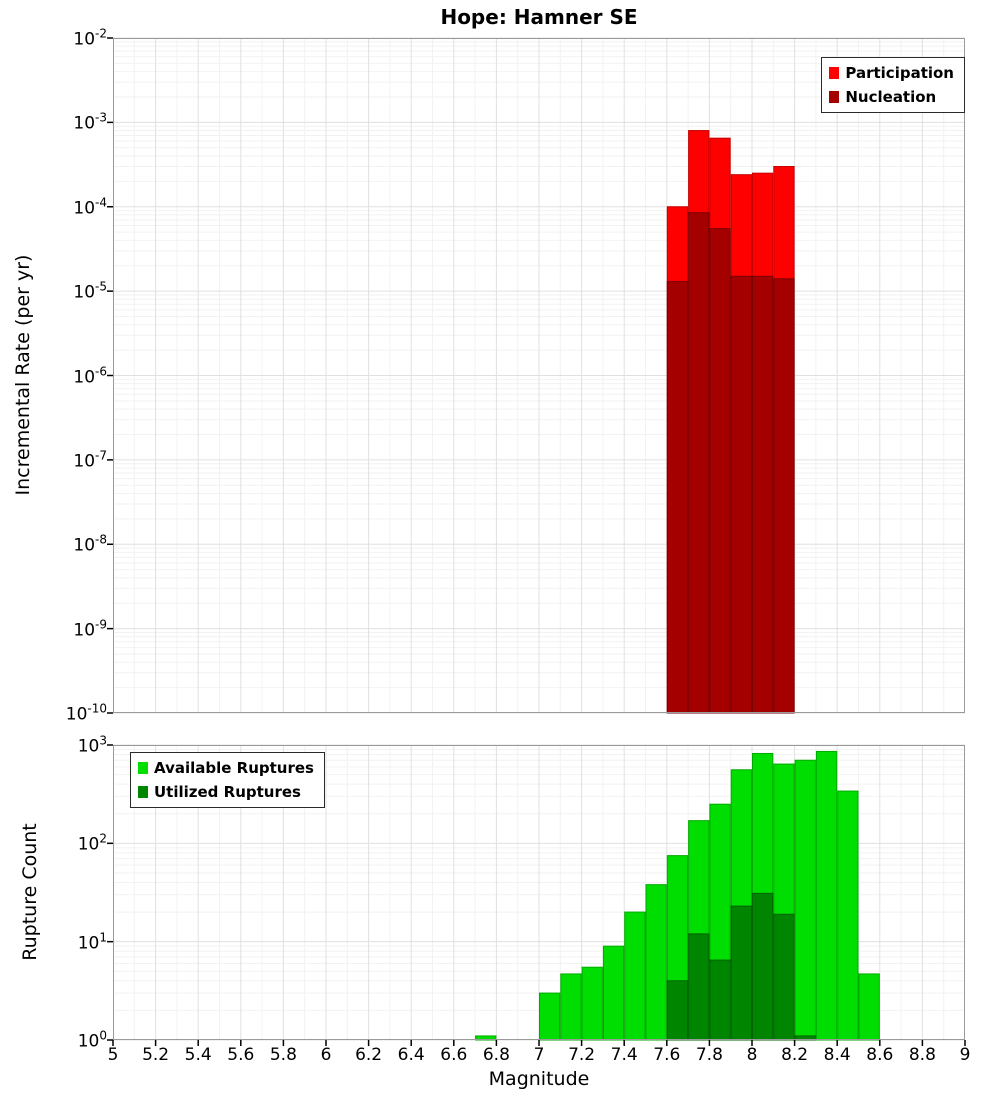 The image size is (1000, 1100). I want to click on x-tick-label: 5.8, so click(283, 1055).